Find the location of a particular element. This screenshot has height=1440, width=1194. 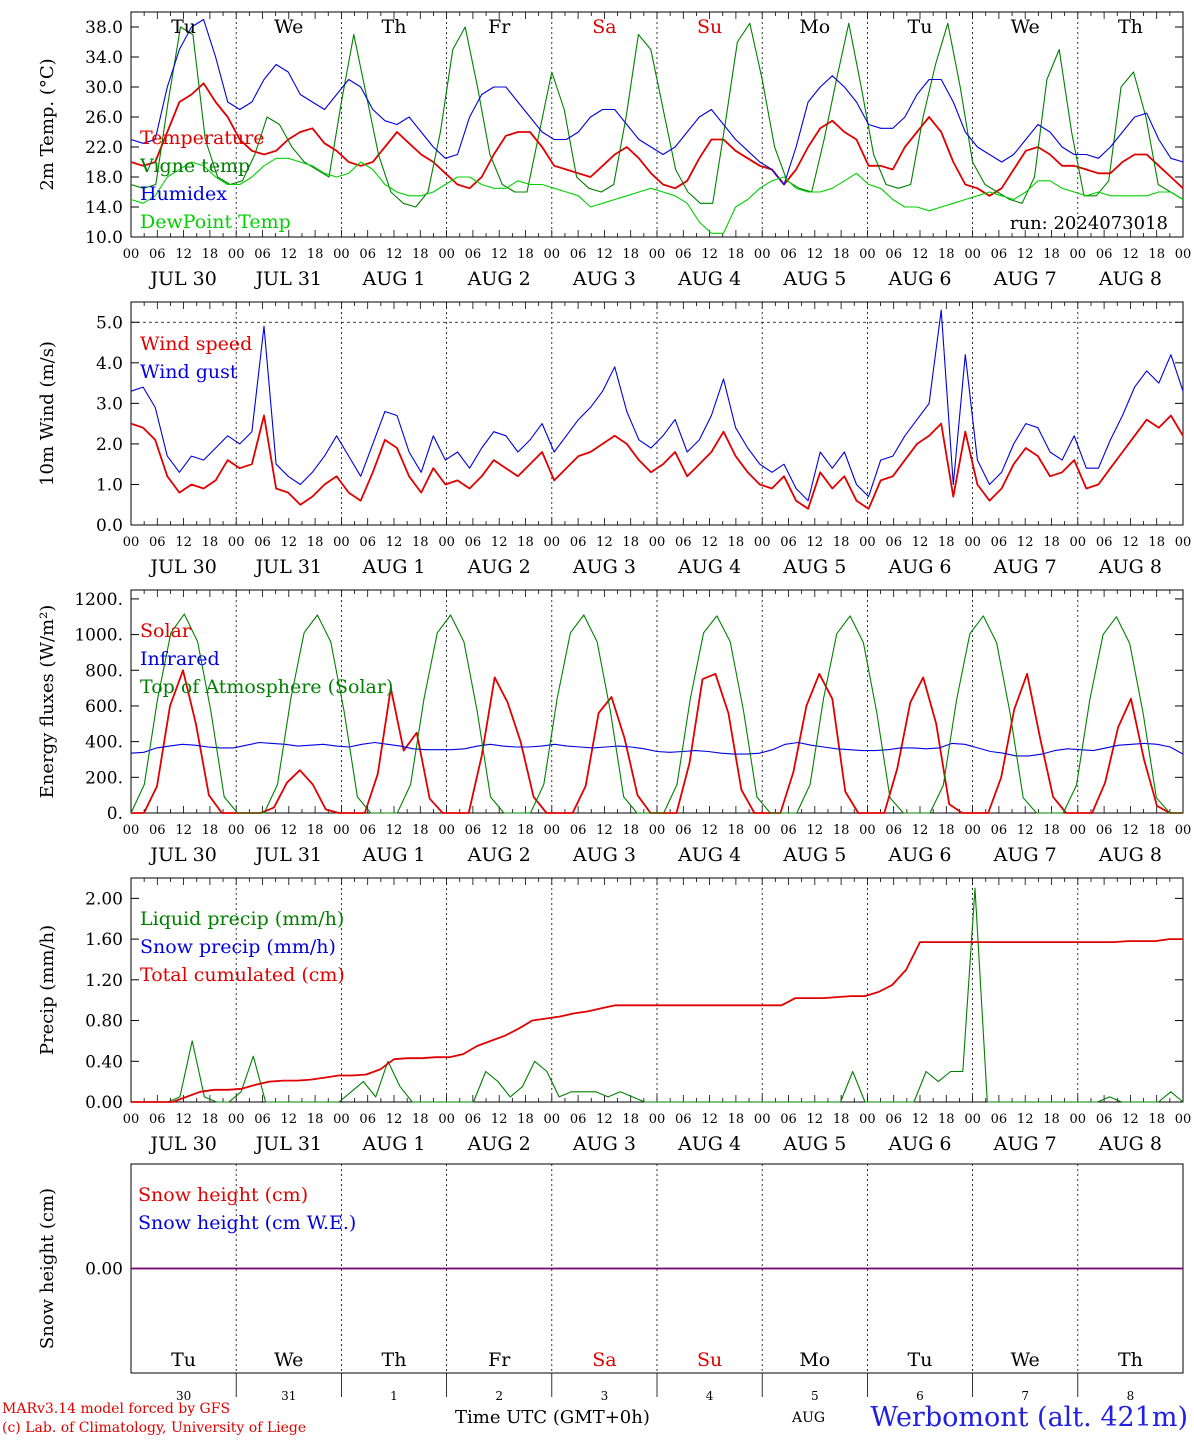

day-number-label: 7 is located at coordinates (1025, 1396).